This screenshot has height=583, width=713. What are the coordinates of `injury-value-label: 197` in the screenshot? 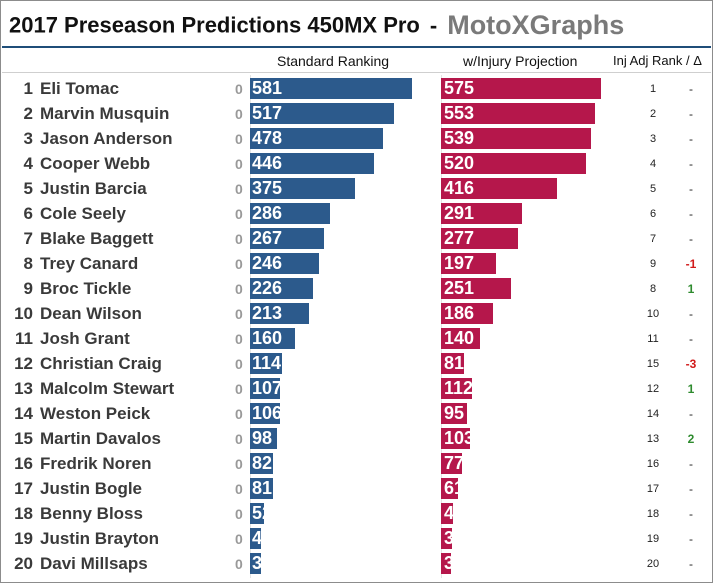 It's located at (459, 263).